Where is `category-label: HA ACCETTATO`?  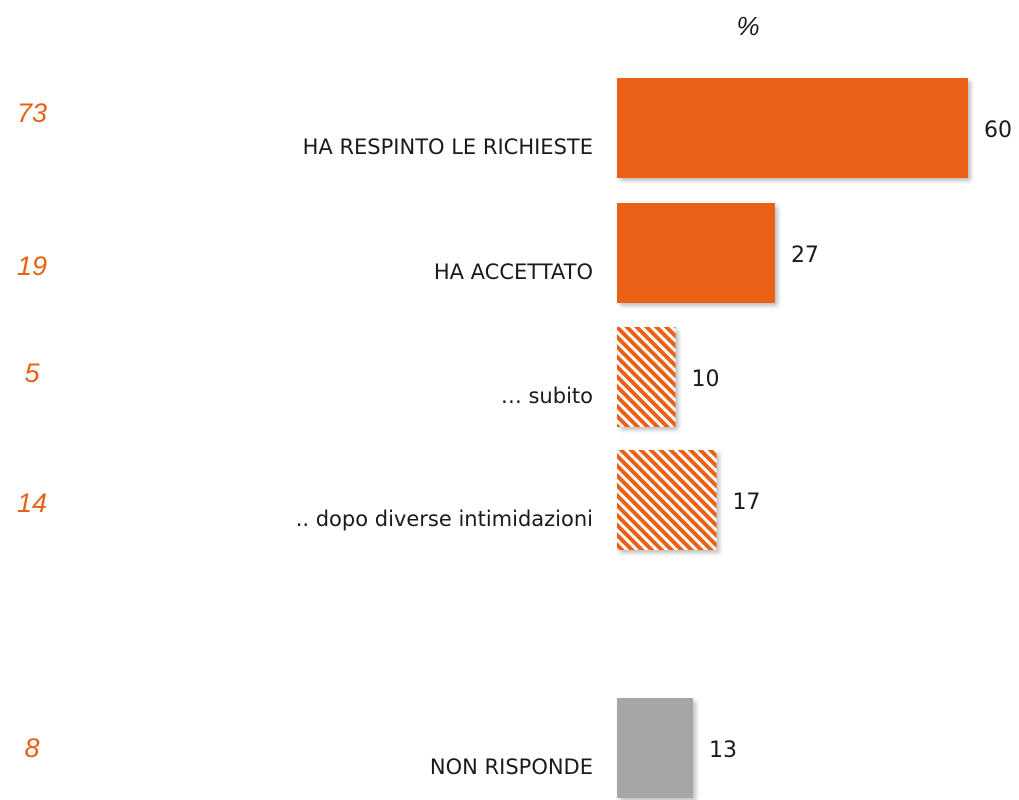
category-label: HA ACCETTATO is located at coordinates (513, 272).